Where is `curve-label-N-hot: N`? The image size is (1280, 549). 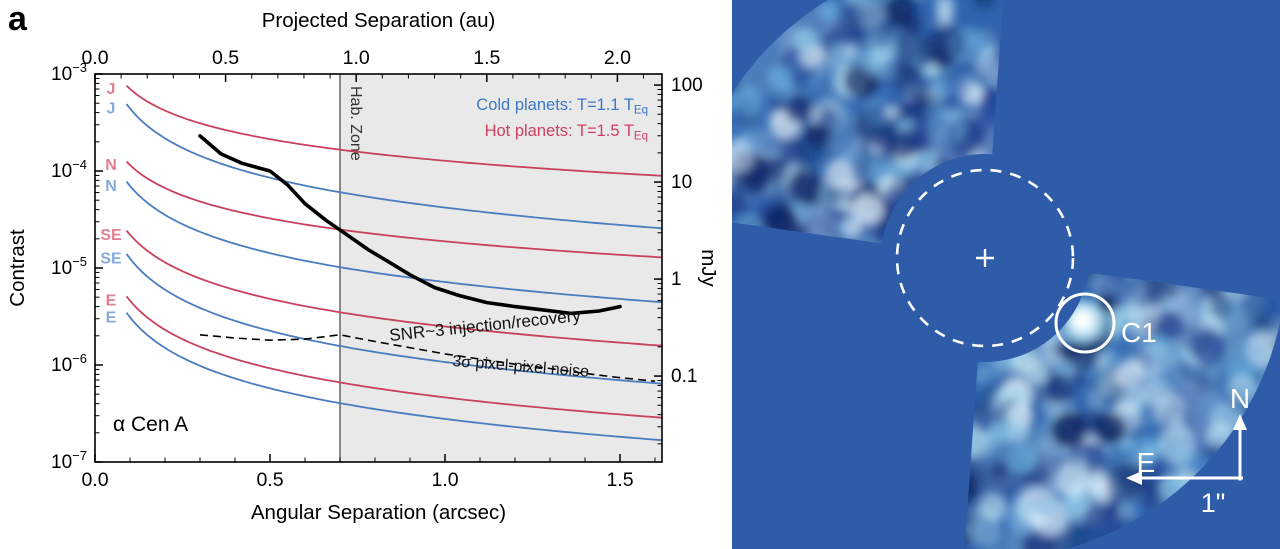
curve-label-N-hot: N is located at coordinates (111, 165).